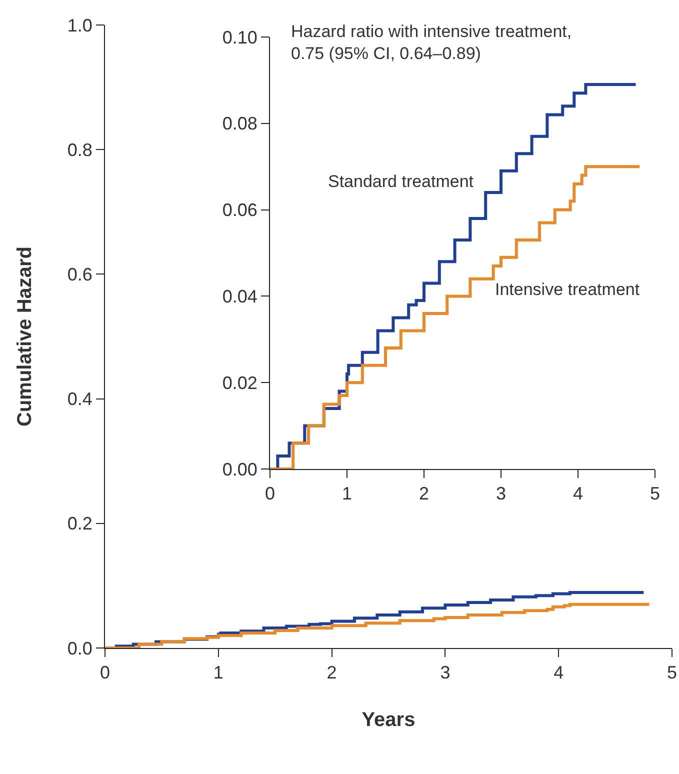 Image resolution: width=679 pixels, height=774 pixels. Describe the element at coordinates (79, 274) in the screenshot. I see `y-tick-label: 0.6` at that location.